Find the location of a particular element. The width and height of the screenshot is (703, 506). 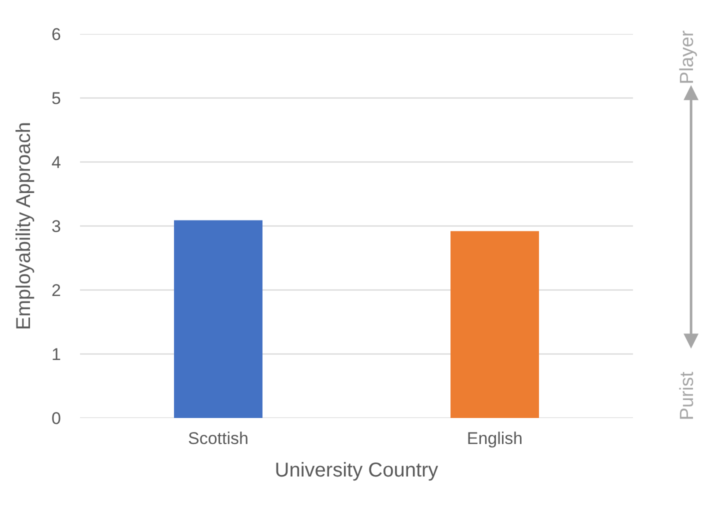

y-tick-label: 1 is located at coordinates (56, 354).